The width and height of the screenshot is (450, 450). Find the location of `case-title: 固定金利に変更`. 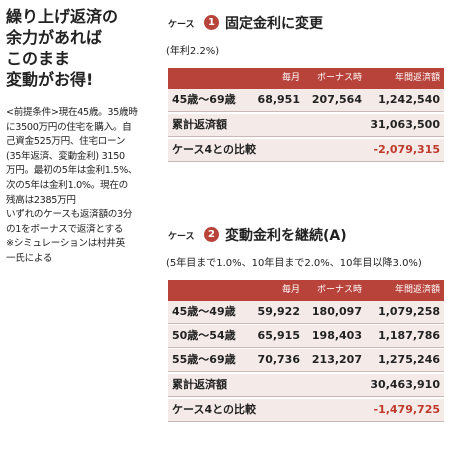

case-title: 固定金利に変更 is located at coordinates (274, 24).